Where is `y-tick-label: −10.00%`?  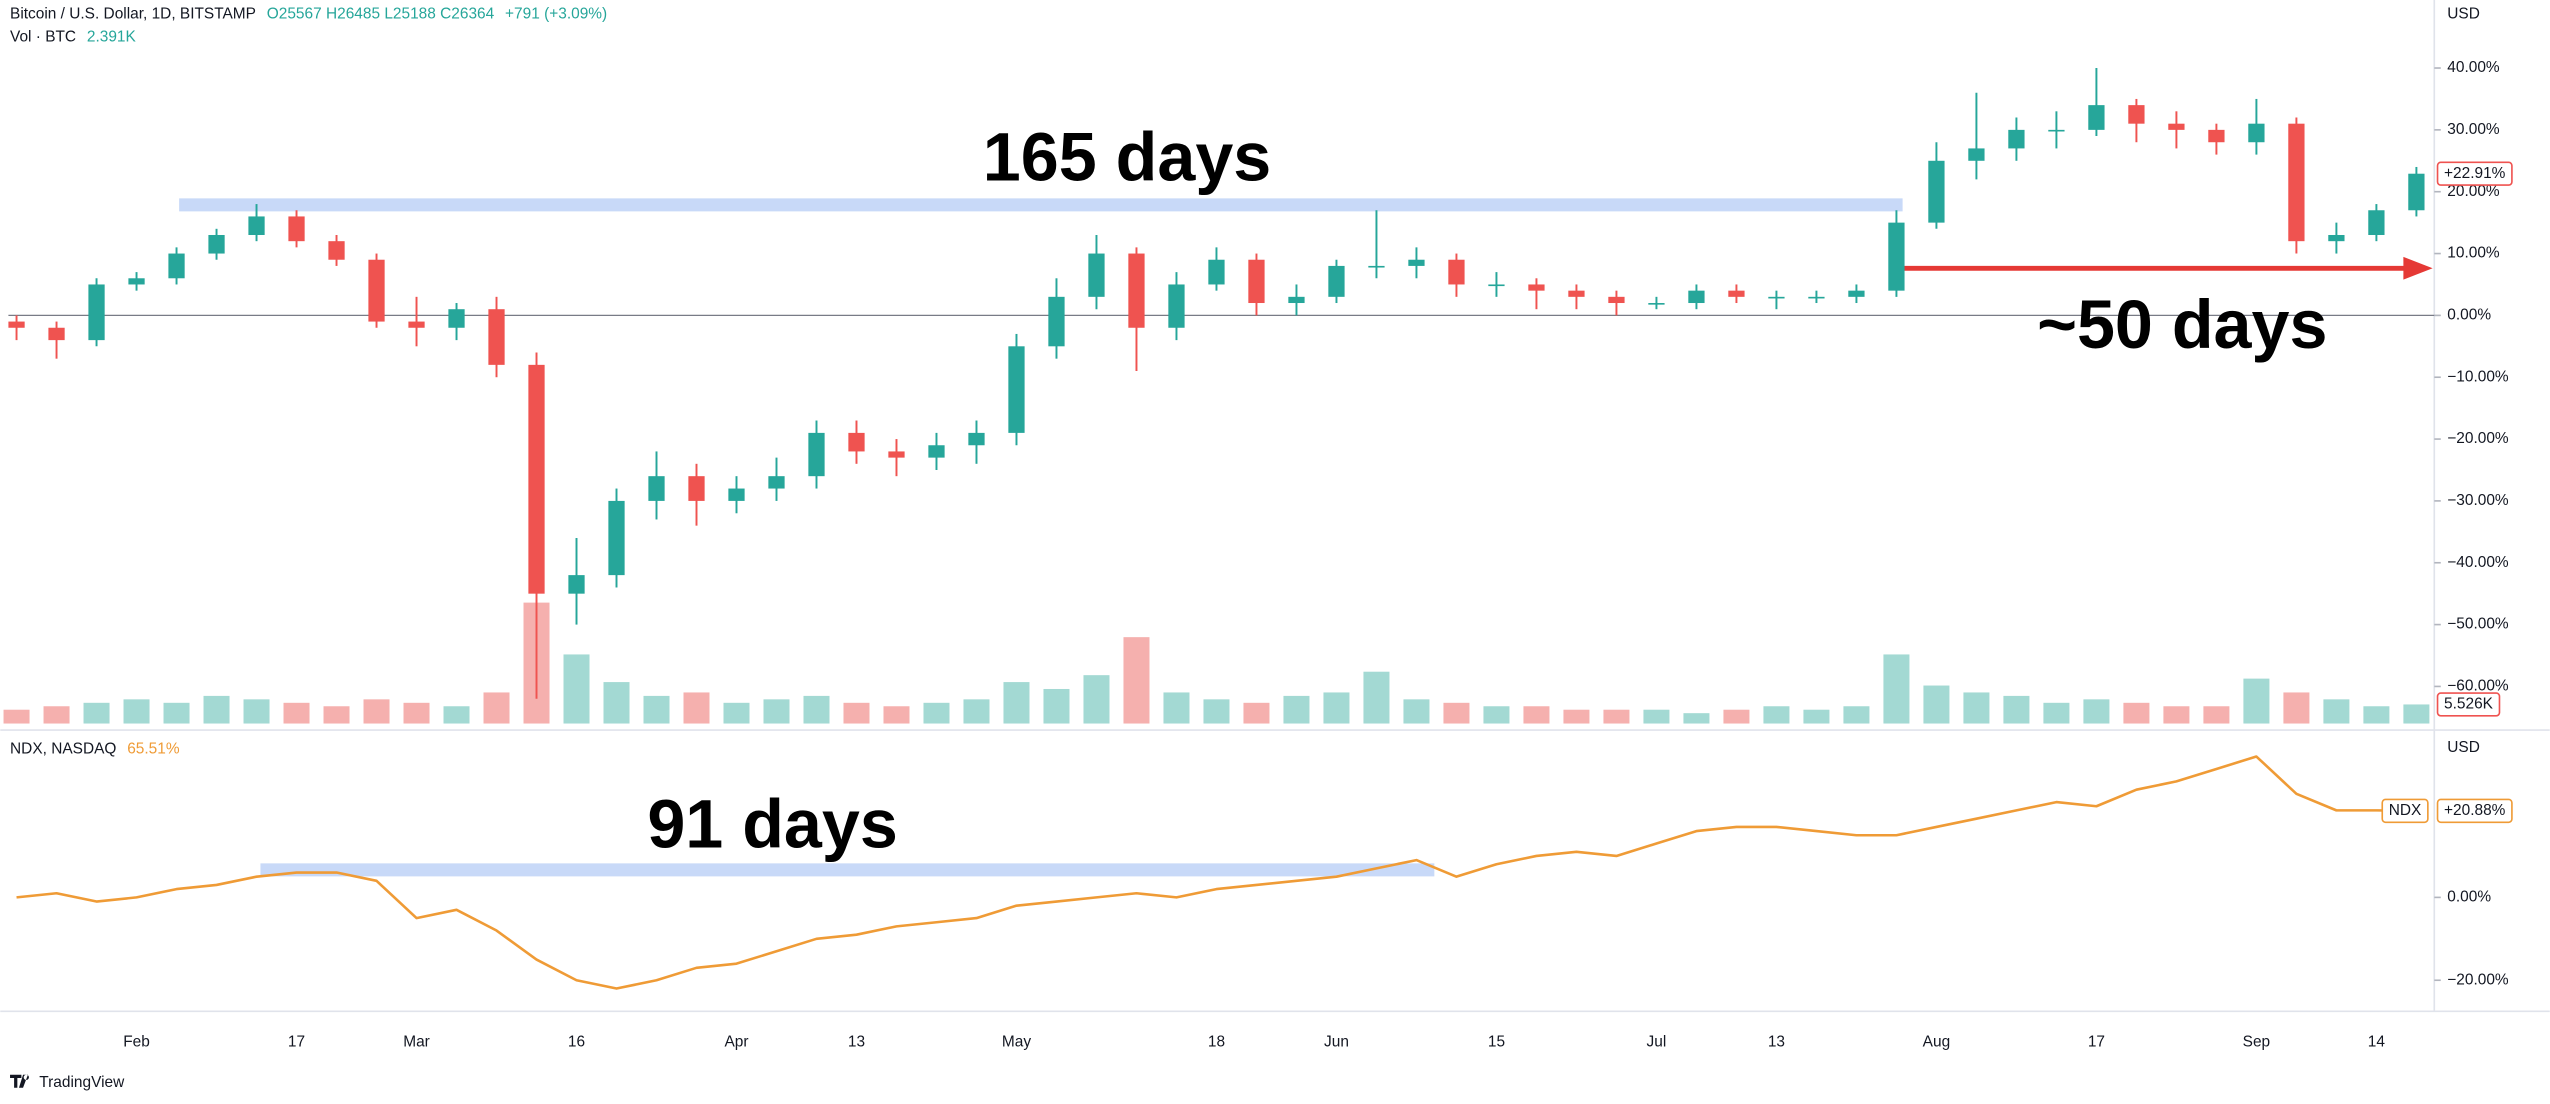 y-tick-label: −10.00% is located at coordinates (2478, 376).